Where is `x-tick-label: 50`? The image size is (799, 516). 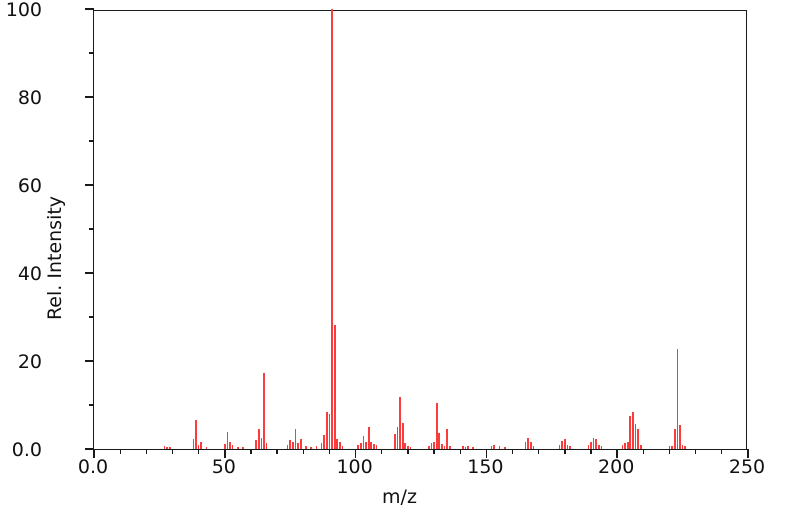
x-tick-label: 50 is located at coordinates (223, 467).